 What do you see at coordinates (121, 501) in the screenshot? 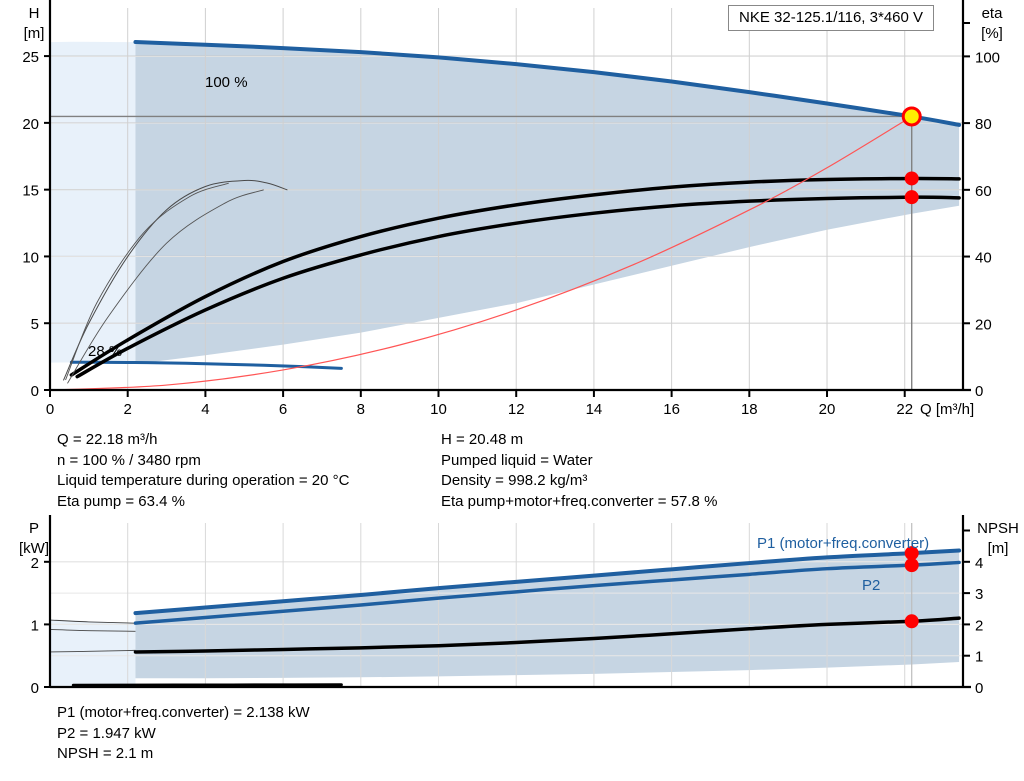
I see `duty-info-left-line-3: Eta pump = 63.4 %` at bounding box center [121, 501].